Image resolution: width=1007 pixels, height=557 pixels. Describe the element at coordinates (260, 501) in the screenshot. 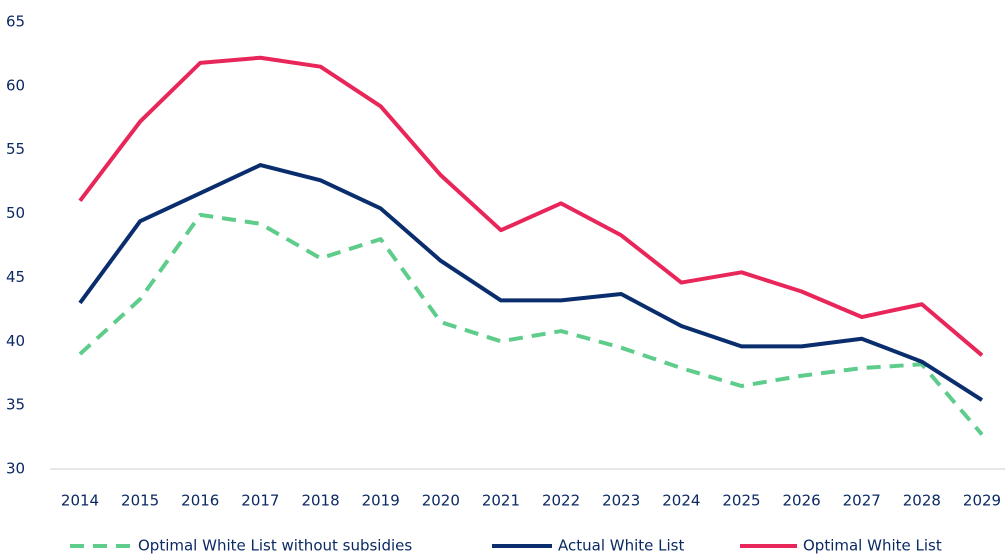

I see `x-tick-label: 2017` at that location.